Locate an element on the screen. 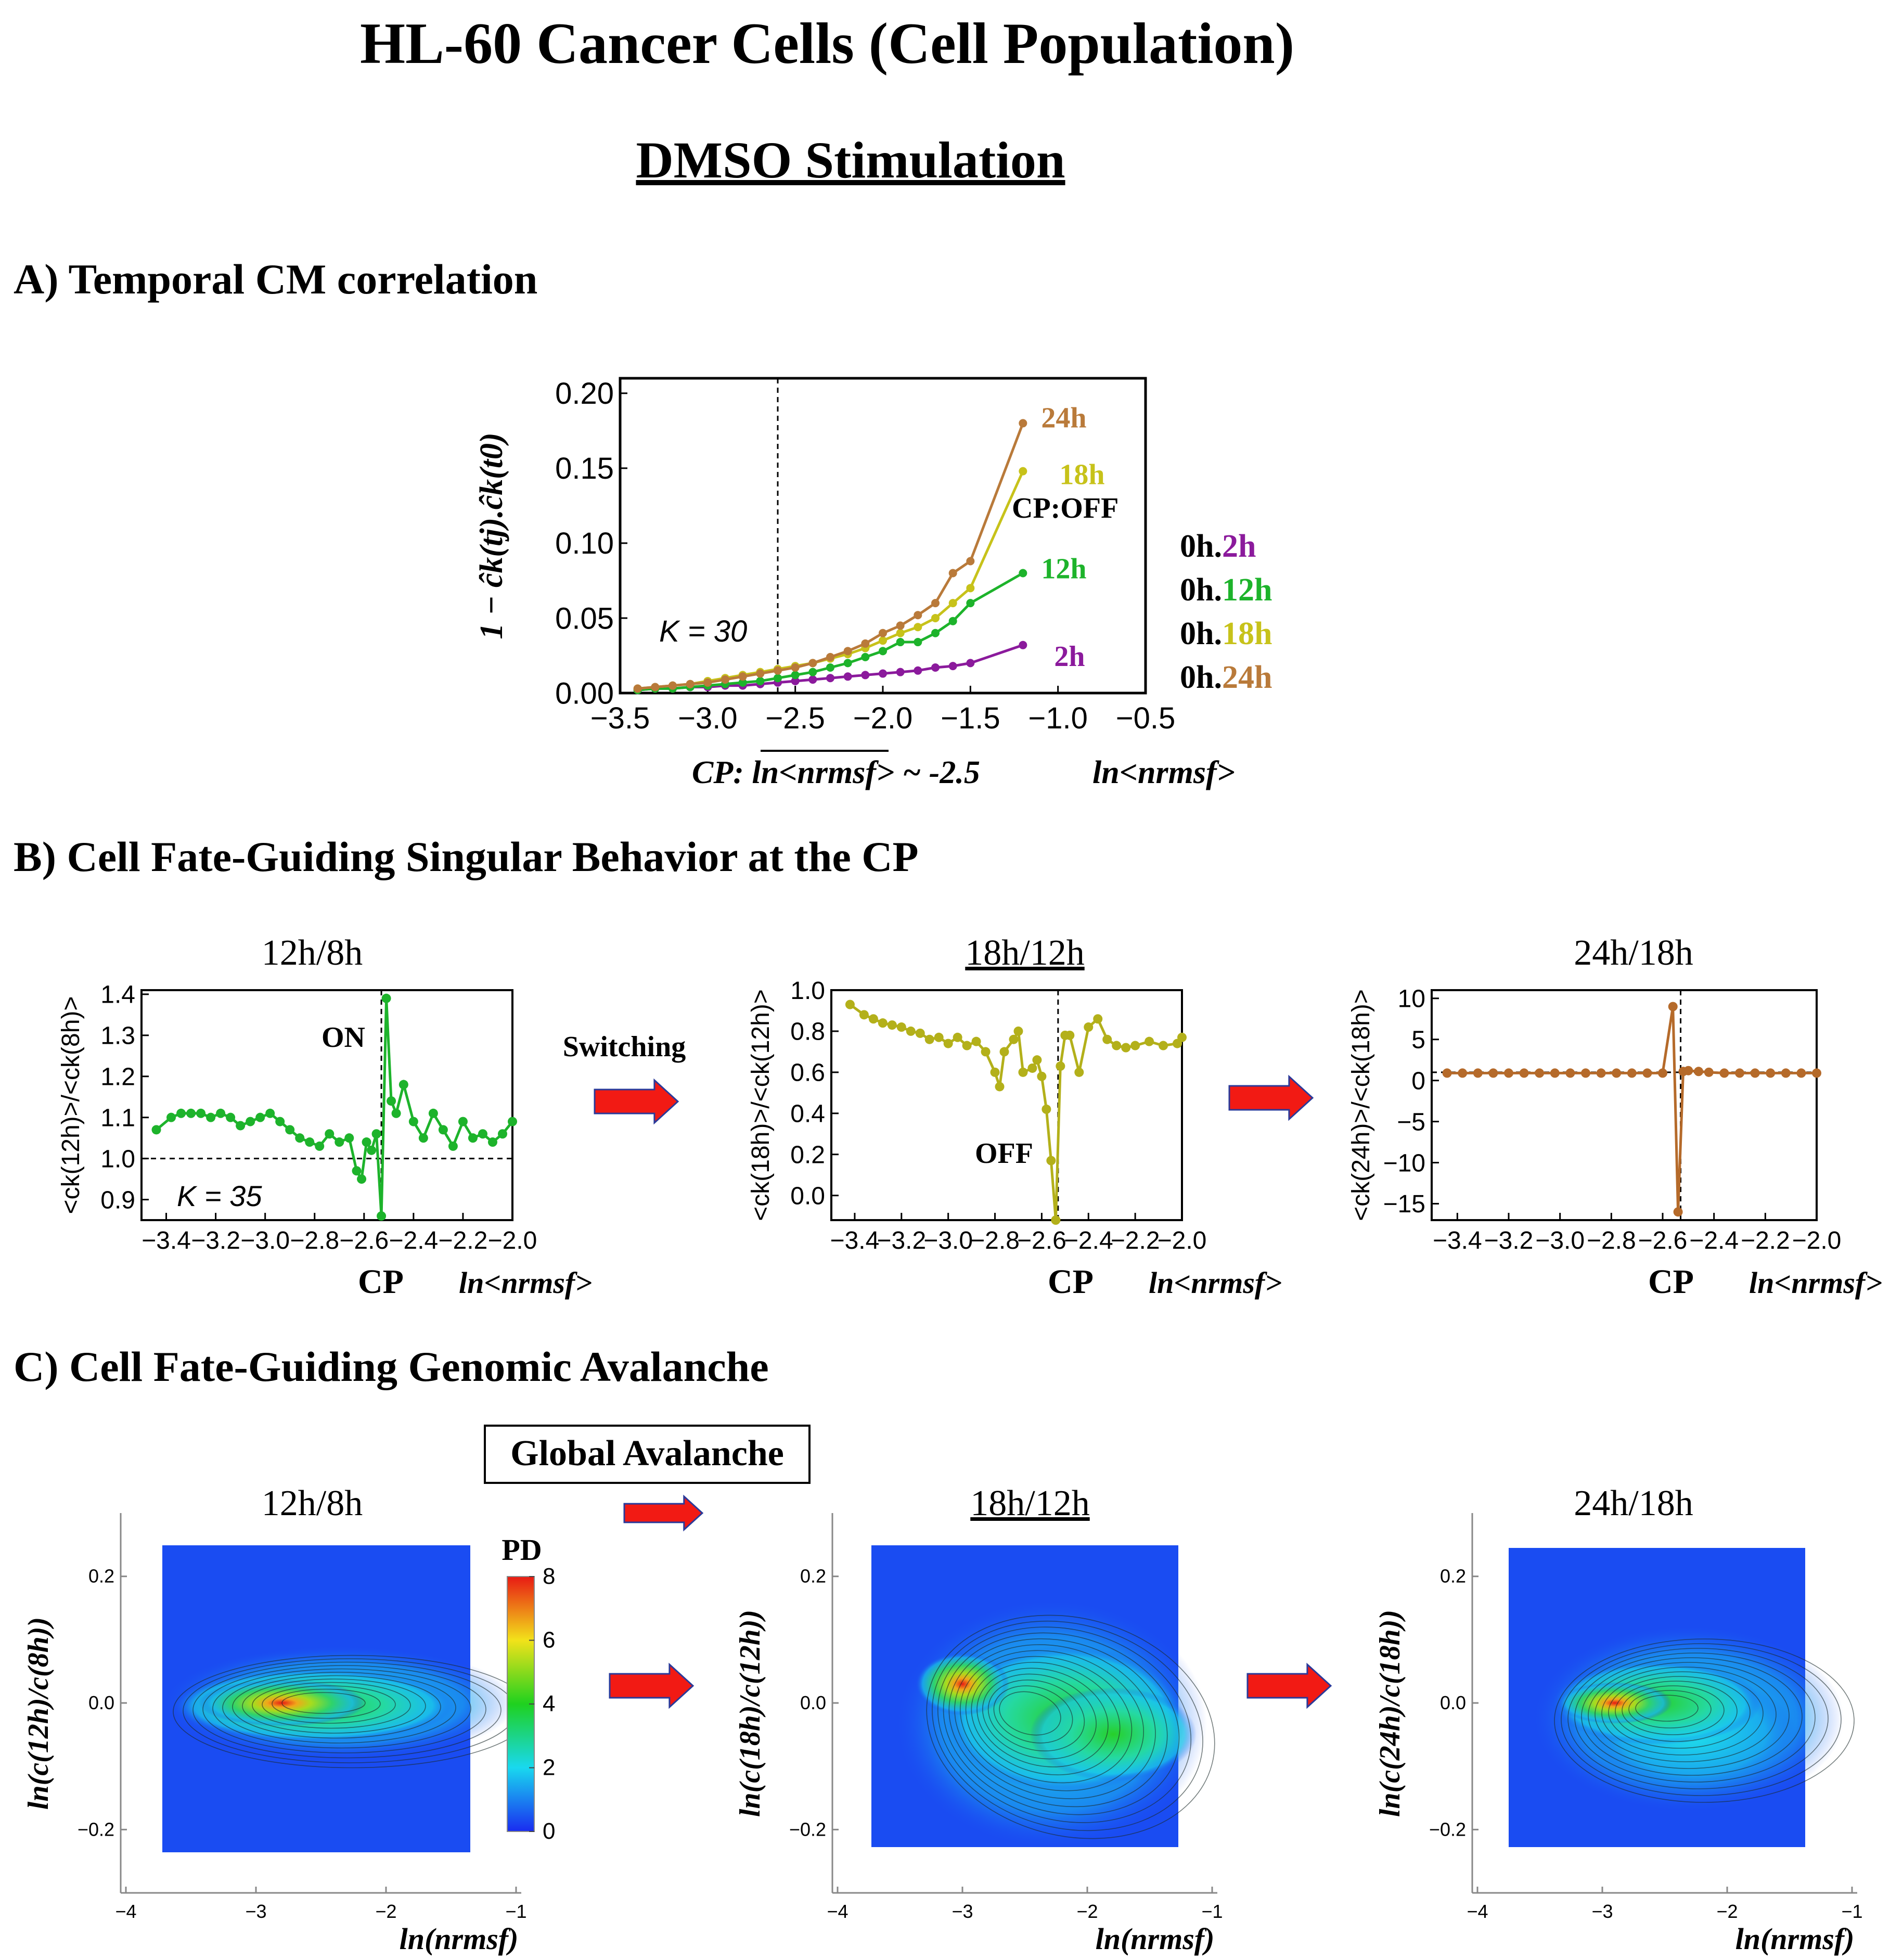 The width and height of the screenshot is (1890, 1960). density-lobe is located at coordinates (1113, 1734).